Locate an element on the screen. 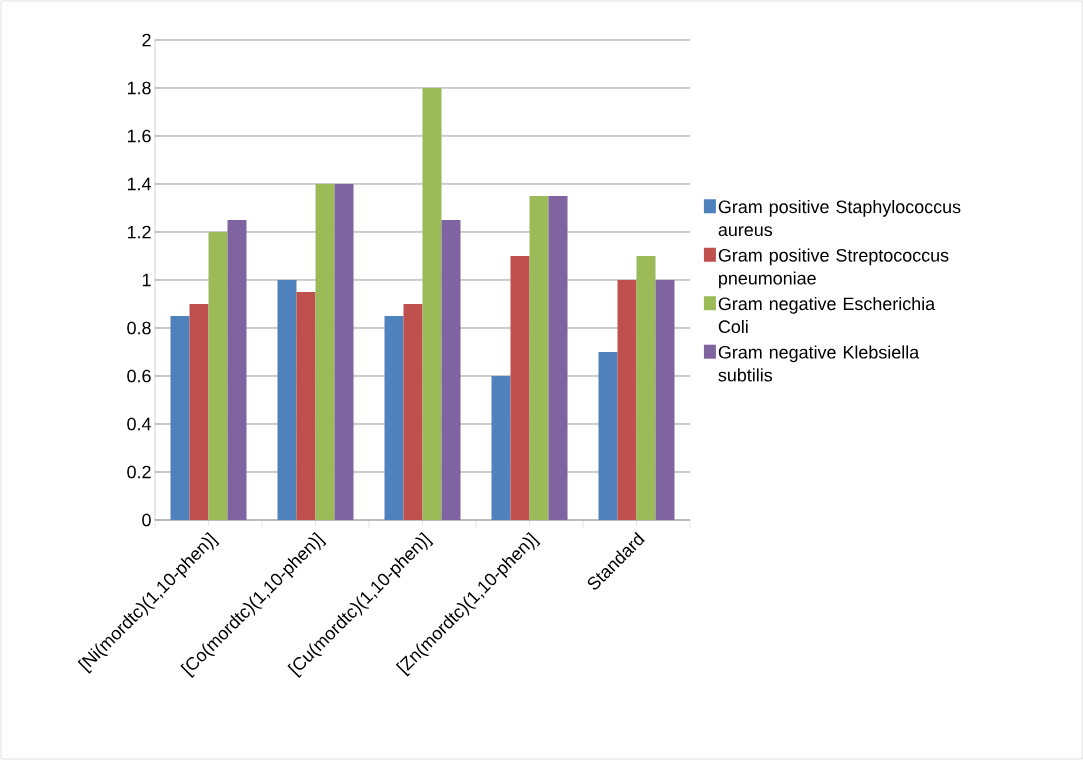  y-tick-label: 1.8 is located at coordinates (139, 88).